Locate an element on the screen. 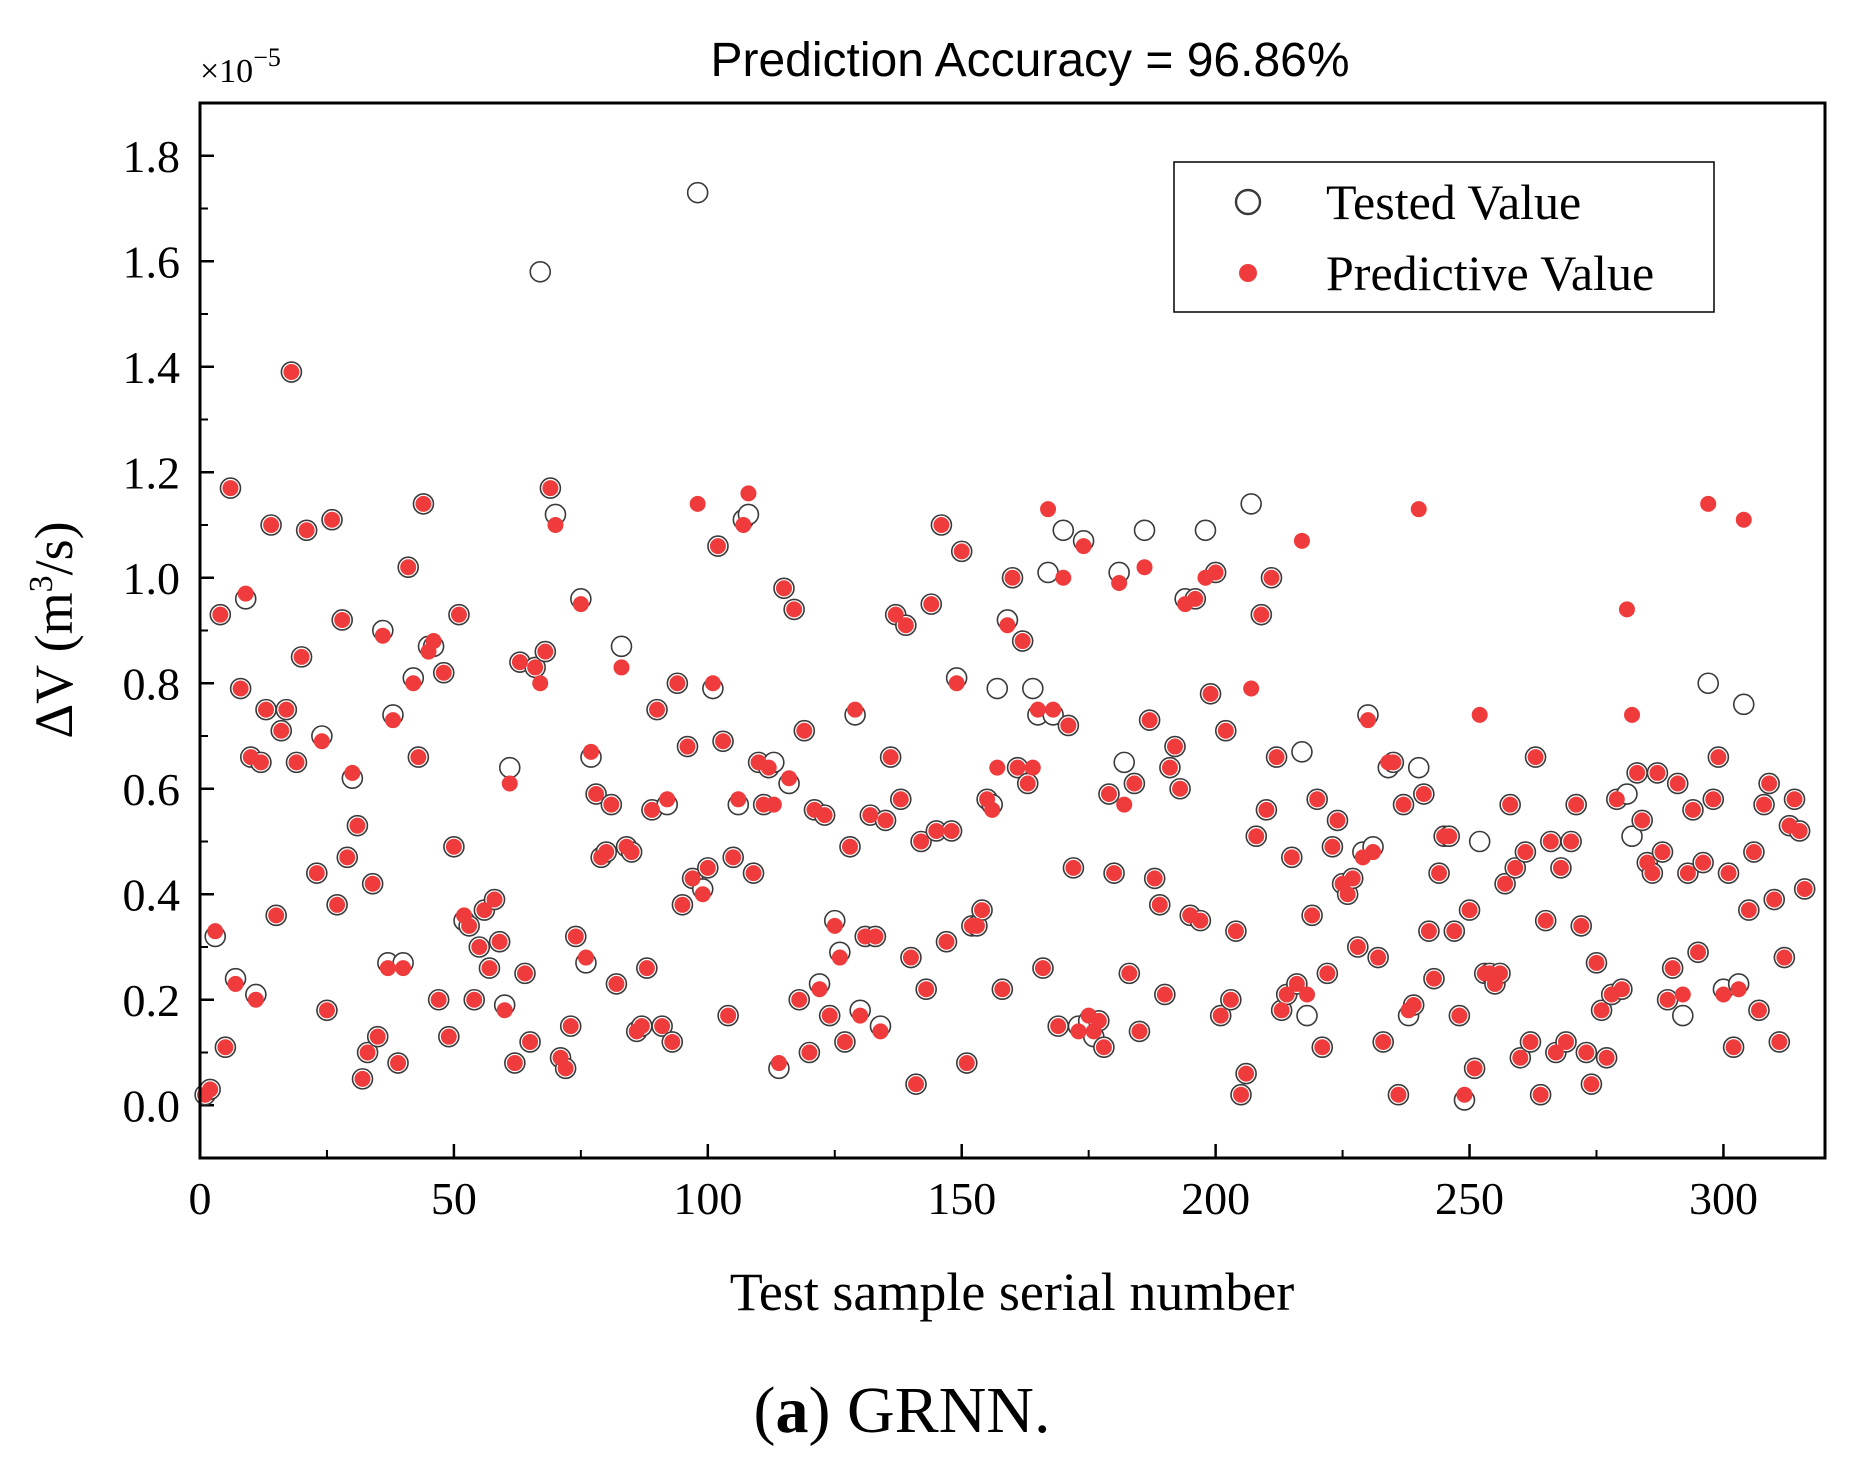 Image resolution: width=1862 pixels, height=1484 pixels. y-tick-label: 0.0 is located at coordinates (152, 1105).